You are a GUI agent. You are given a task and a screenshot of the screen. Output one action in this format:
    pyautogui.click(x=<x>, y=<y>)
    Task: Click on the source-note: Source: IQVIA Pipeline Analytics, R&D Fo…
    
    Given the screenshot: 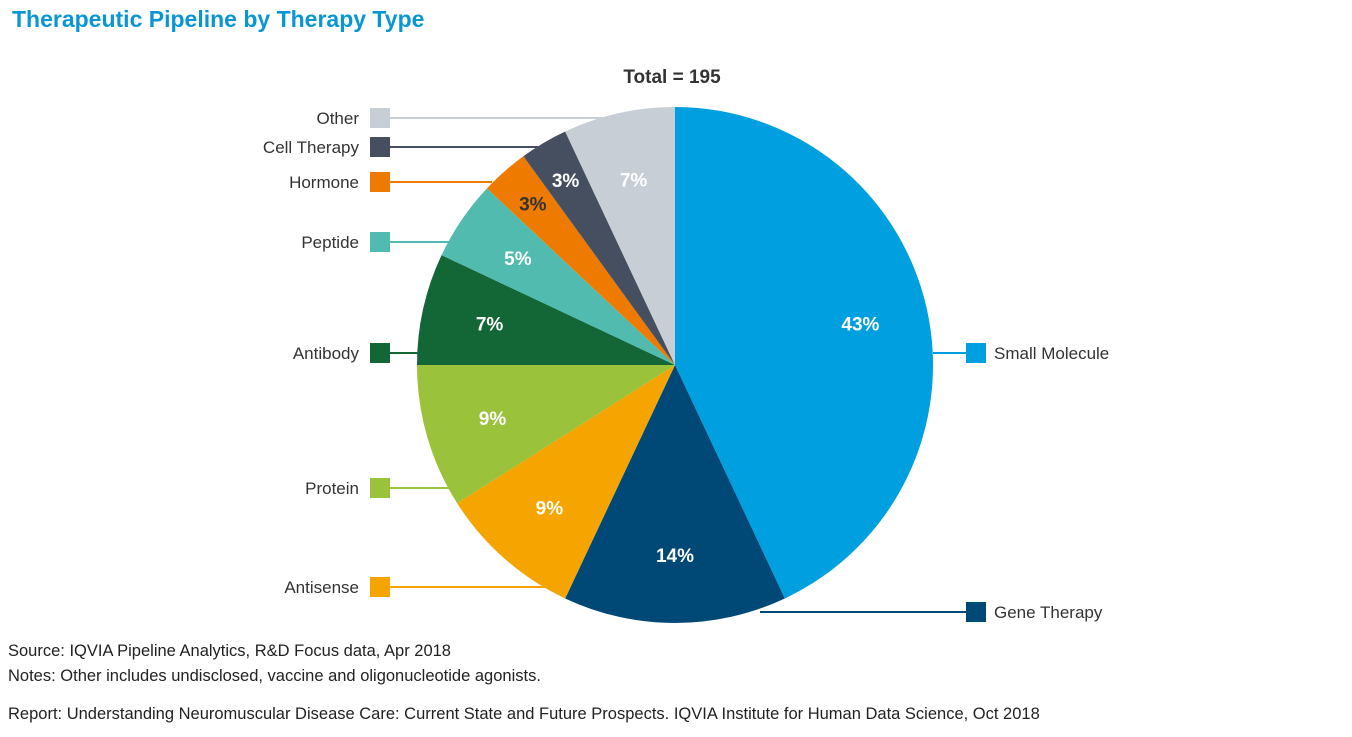 What is the action you would take?
    pyautogui.click(x=229, y=651)
    